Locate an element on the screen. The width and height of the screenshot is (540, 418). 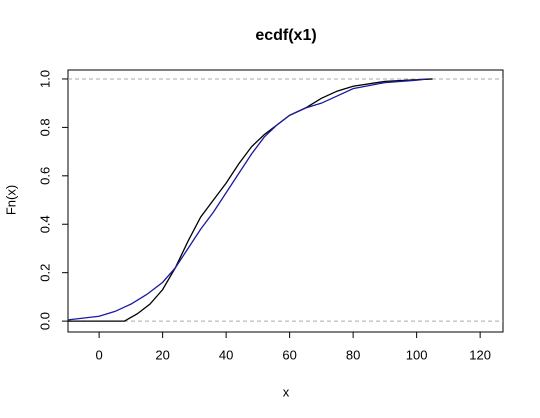
x-tick-label: 120 is located at coordinates (480, 354).